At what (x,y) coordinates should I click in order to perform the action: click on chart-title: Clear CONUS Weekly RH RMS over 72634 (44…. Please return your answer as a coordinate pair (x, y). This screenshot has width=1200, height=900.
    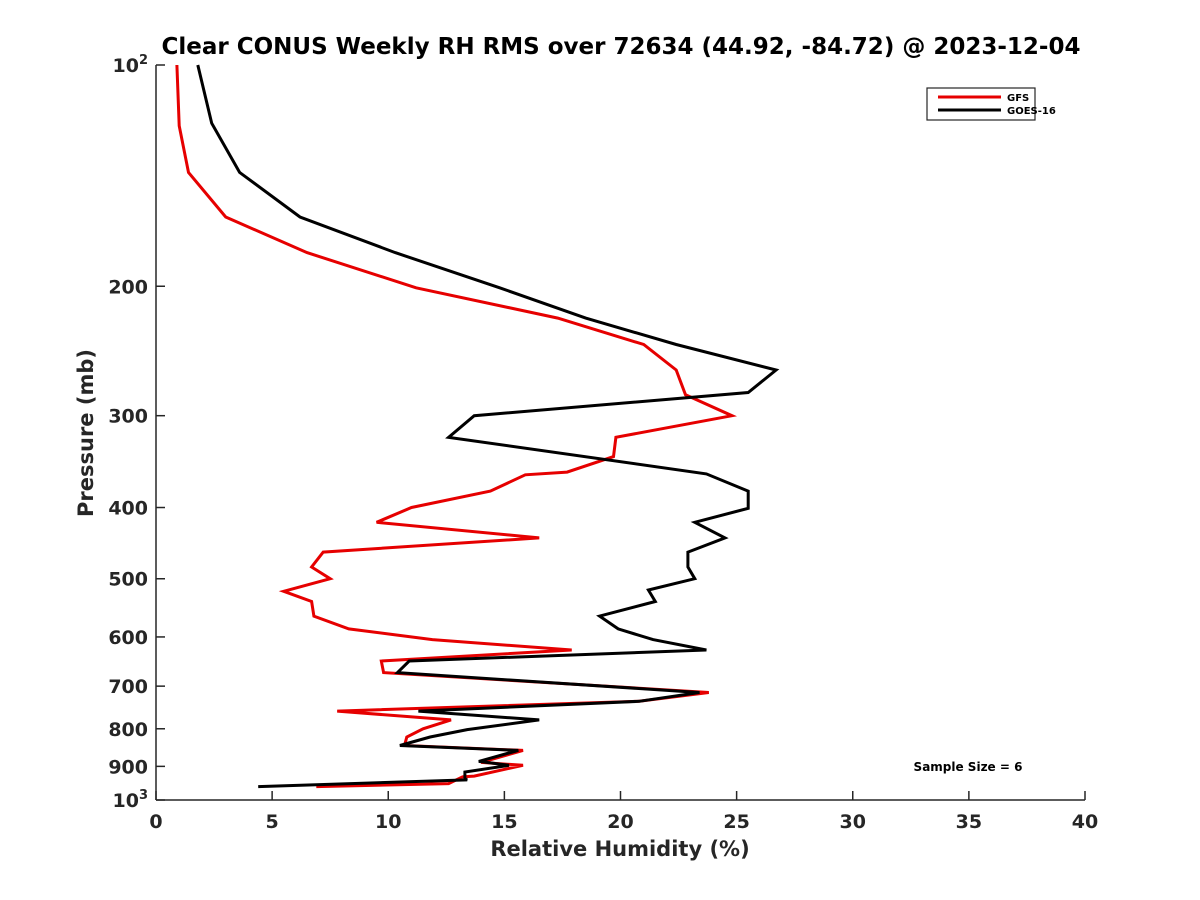
    Looking at the image, I should click on (621, 47).